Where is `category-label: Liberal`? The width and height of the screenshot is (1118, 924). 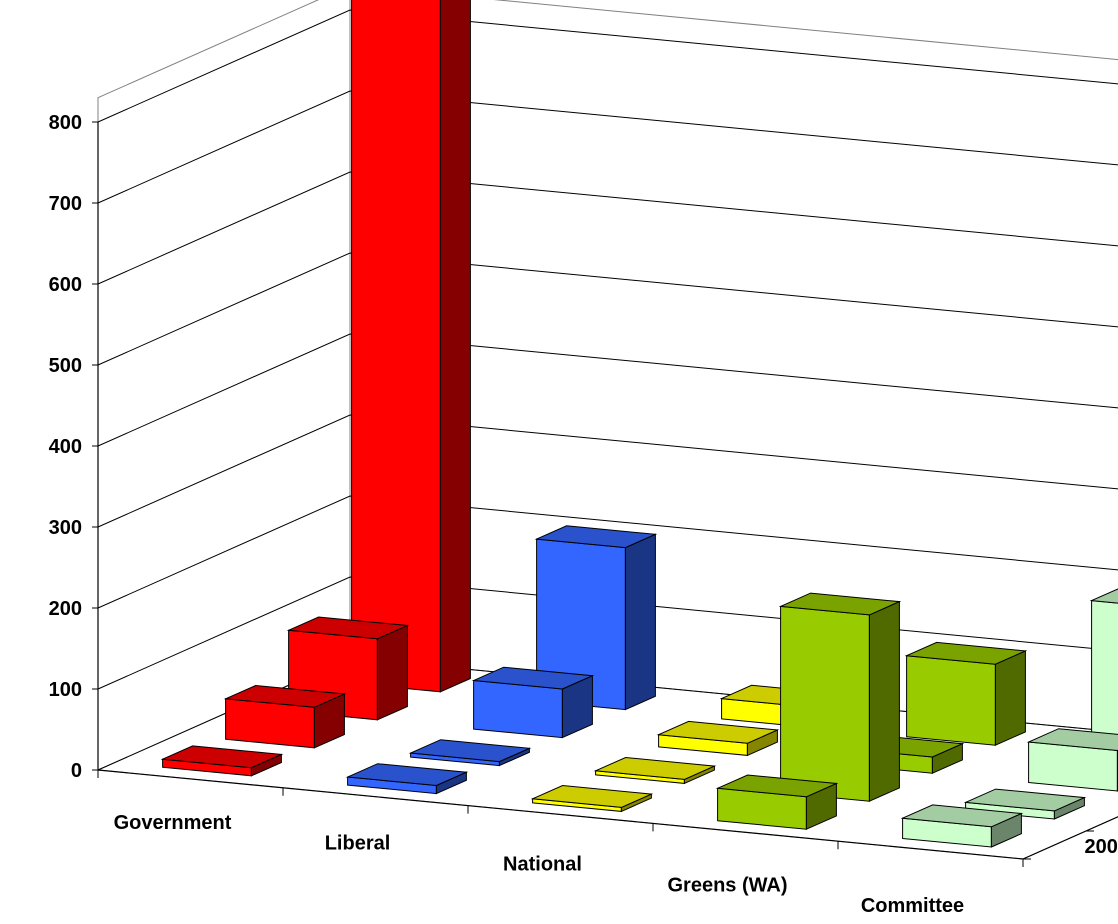 category-label: Liberal is located at coordinates (358, 844).